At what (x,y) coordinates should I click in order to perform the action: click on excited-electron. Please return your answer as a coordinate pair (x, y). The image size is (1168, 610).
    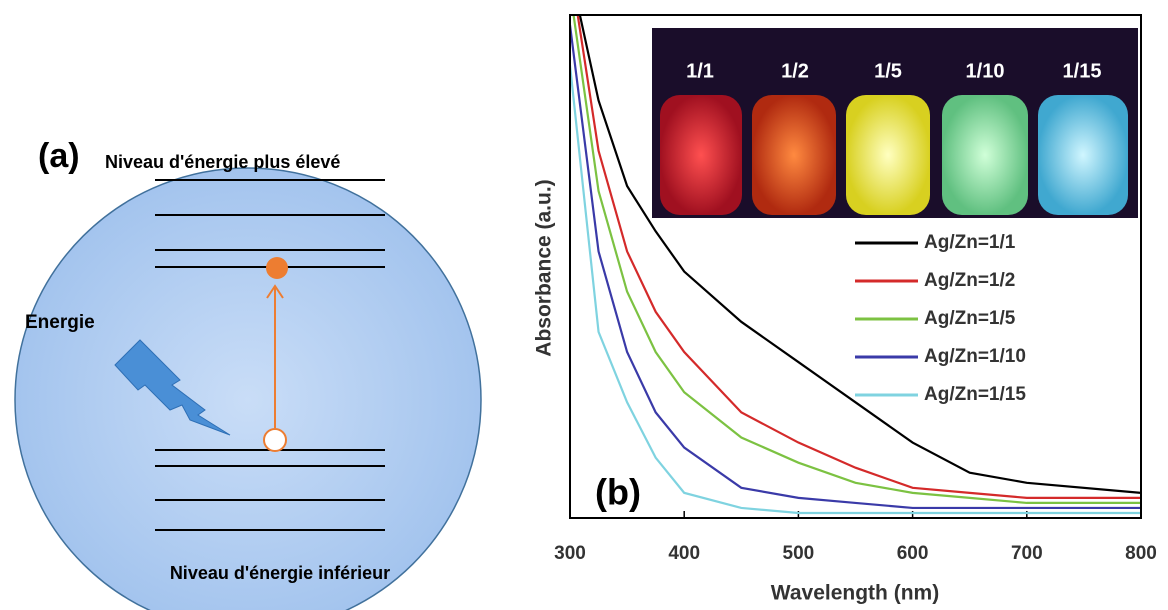
    Looking at the image, I should click on (277, 268).